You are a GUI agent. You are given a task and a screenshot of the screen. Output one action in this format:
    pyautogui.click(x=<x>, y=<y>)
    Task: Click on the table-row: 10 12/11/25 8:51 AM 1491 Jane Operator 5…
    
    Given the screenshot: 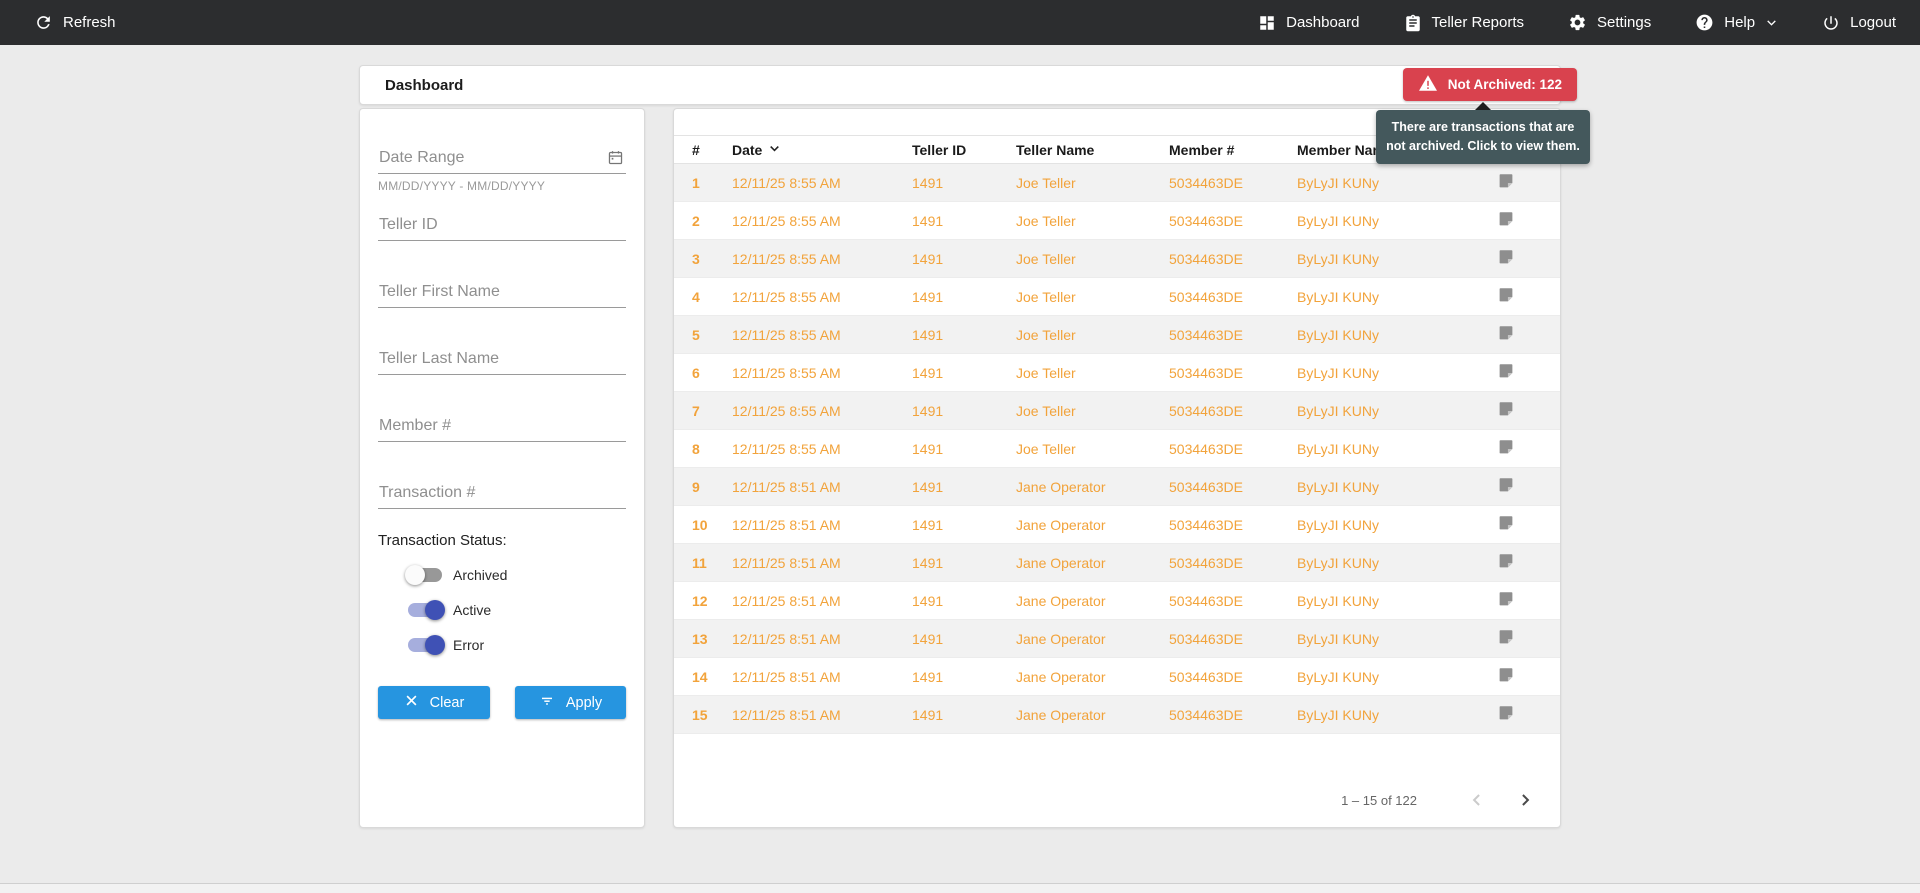 What is the action you would take?
    pyautogui.click(x=1117, y=525)
    